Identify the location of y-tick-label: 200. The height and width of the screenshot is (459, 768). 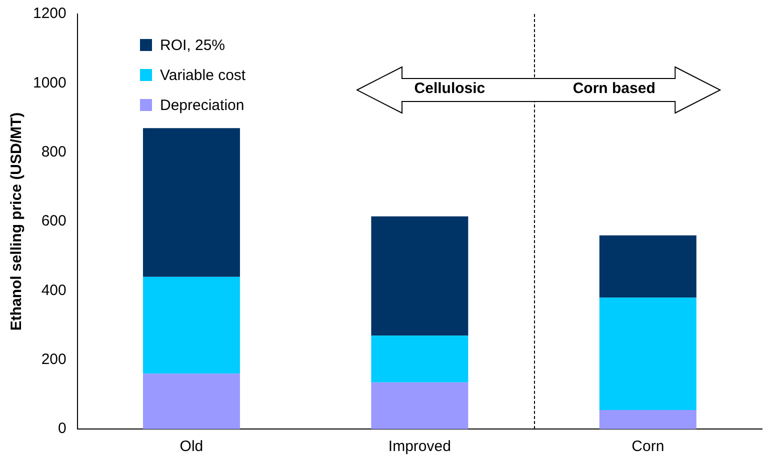
(53, 359).